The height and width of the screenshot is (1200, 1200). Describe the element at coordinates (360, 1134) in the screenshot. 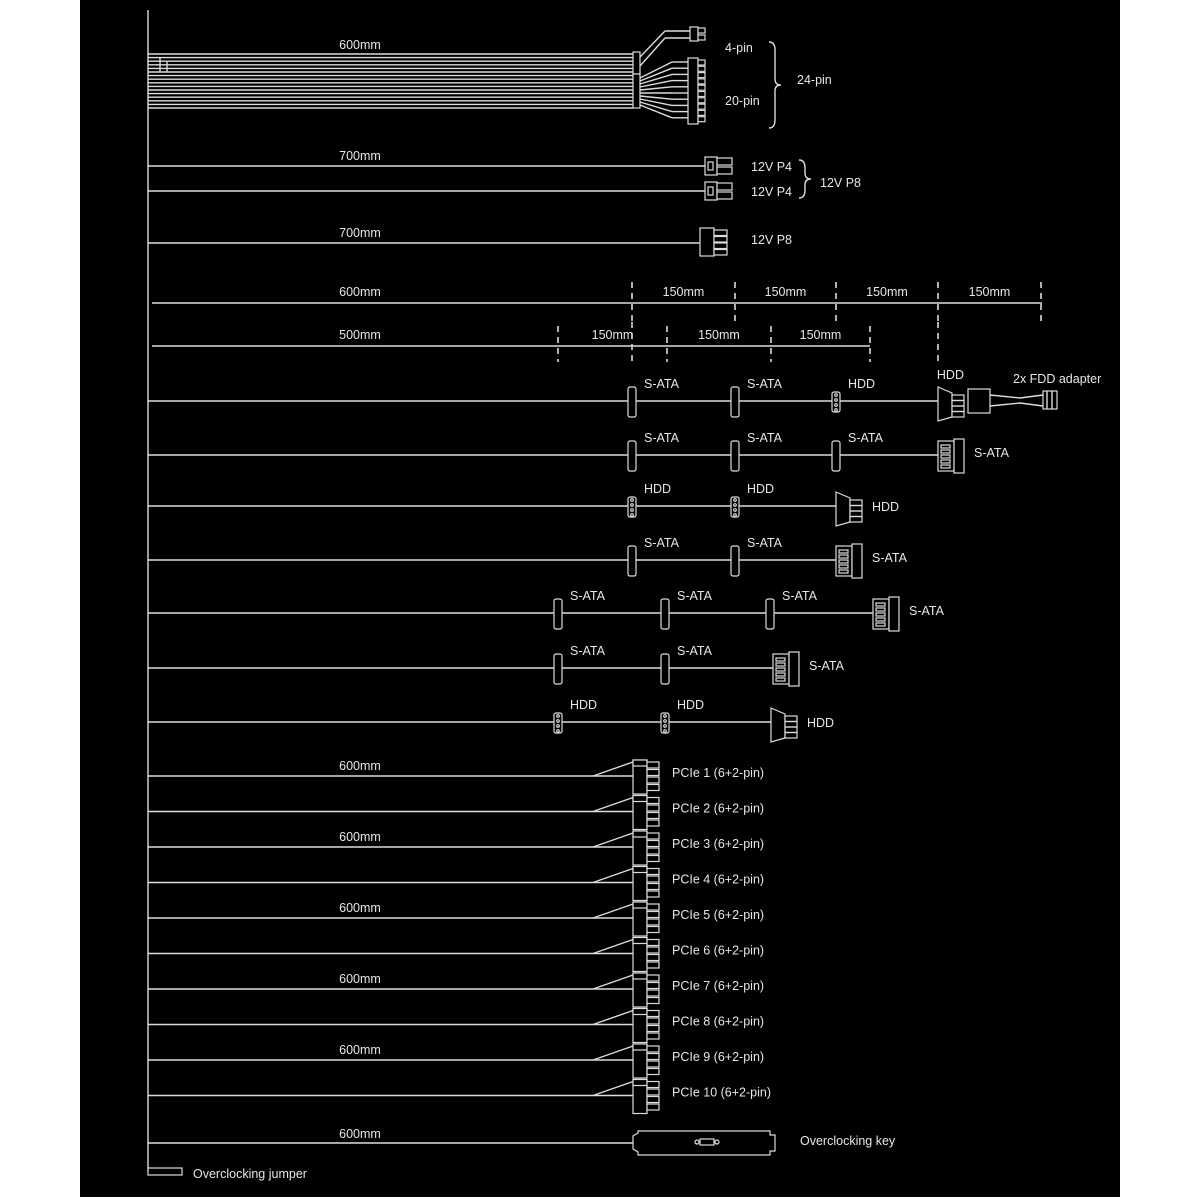

I see `overclocking-length-label: 600mm` at that location.